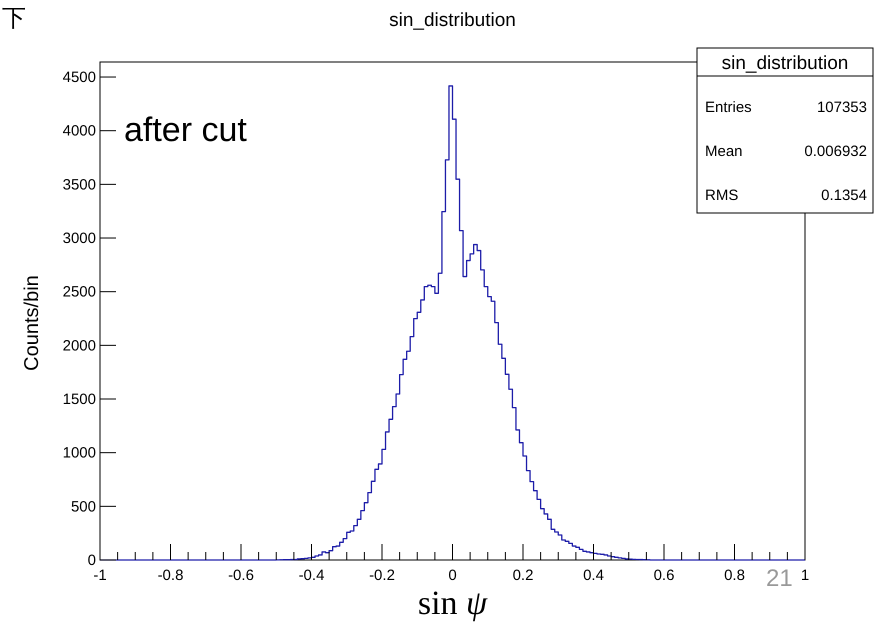 Image resolution: width=877 pixels, height=624 pixels. I want to click on x-tick-label: 0.6, so click(664, 575).